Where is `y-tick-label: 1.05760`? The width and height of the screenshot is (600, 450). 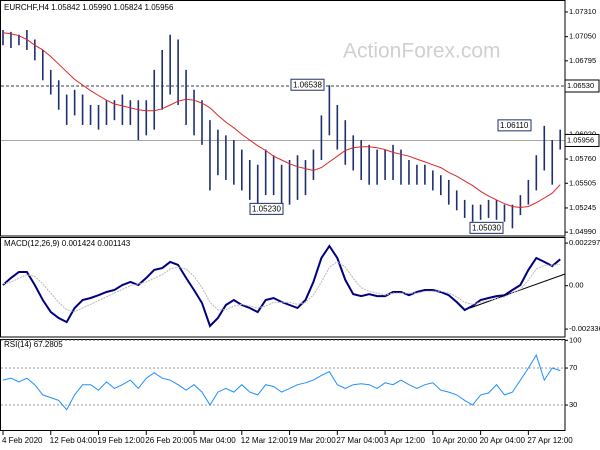
y-tick-label: 1.05760 is located at coordinates (582, 158).